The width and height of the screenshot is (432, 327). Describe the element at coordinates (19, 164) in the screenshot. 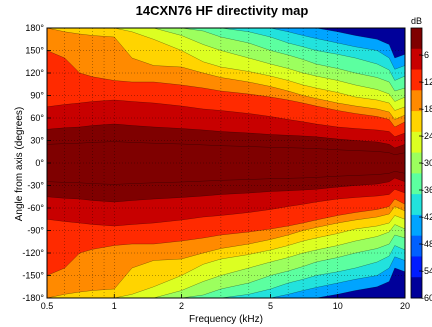

I see `y-axis-label: Angle from axis (degrees)` at that location.